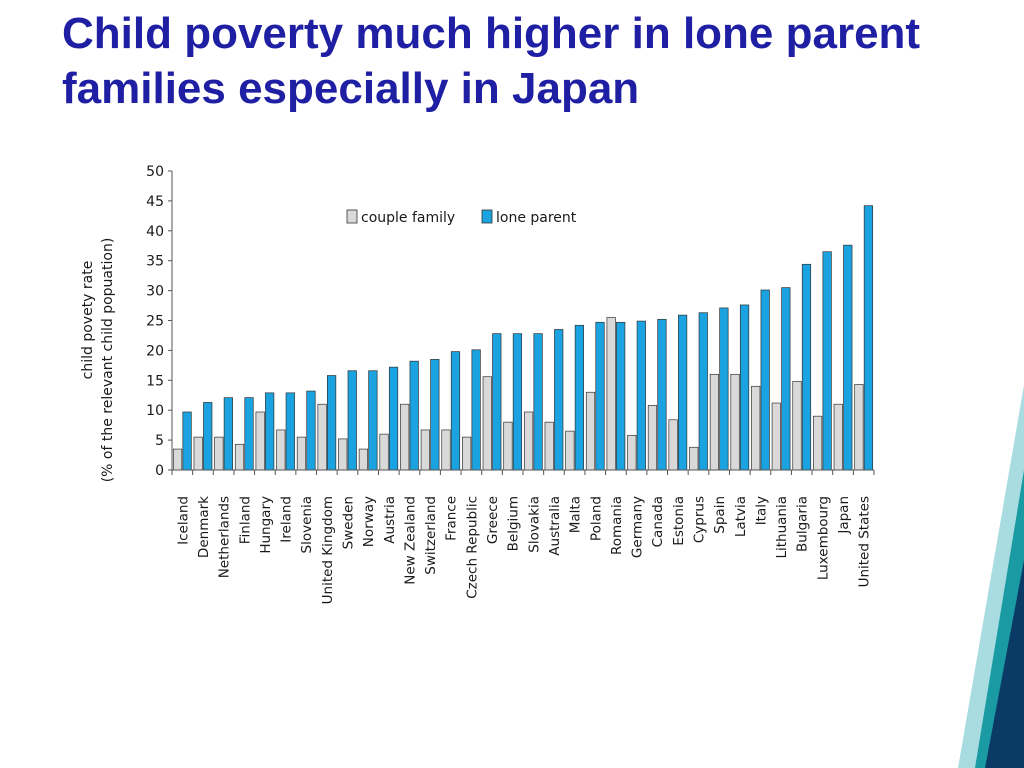  Describe the element at coordinates (88, 320) in the screenshot. I see `y-axis-label-line1: child povety rate` at that location.